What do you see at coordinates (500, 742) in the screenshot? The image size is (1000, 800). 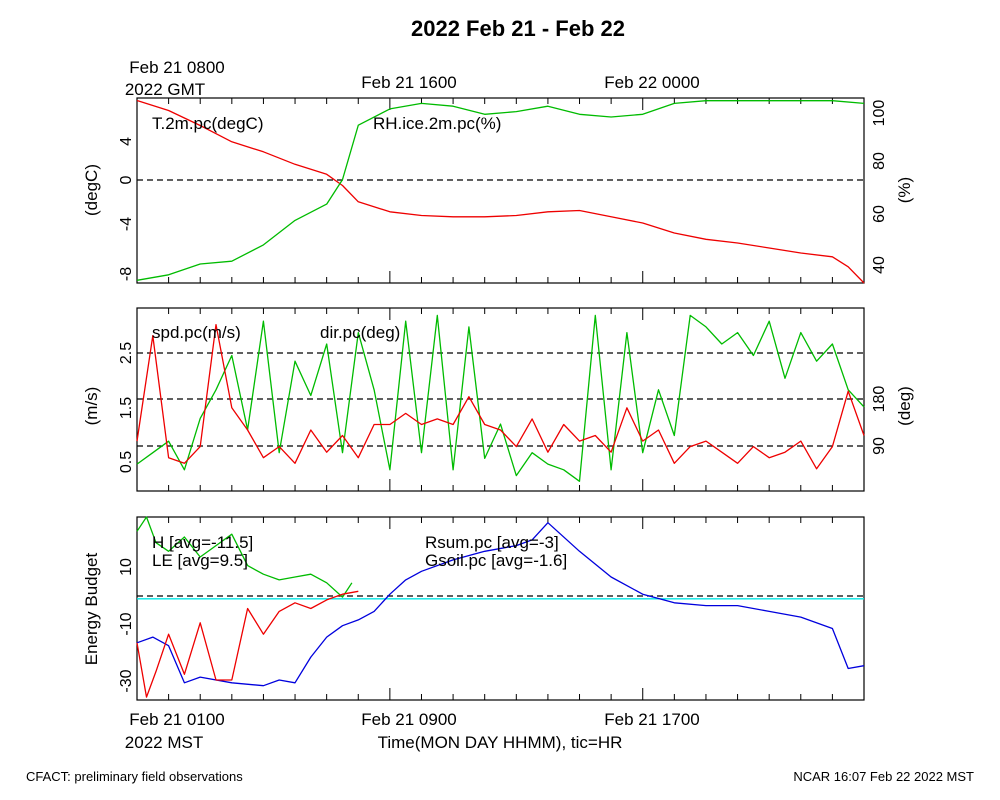 I see `x-axis-title: Time(MON DAY HHMM), tic=HR` at bounding box center [500, 742].